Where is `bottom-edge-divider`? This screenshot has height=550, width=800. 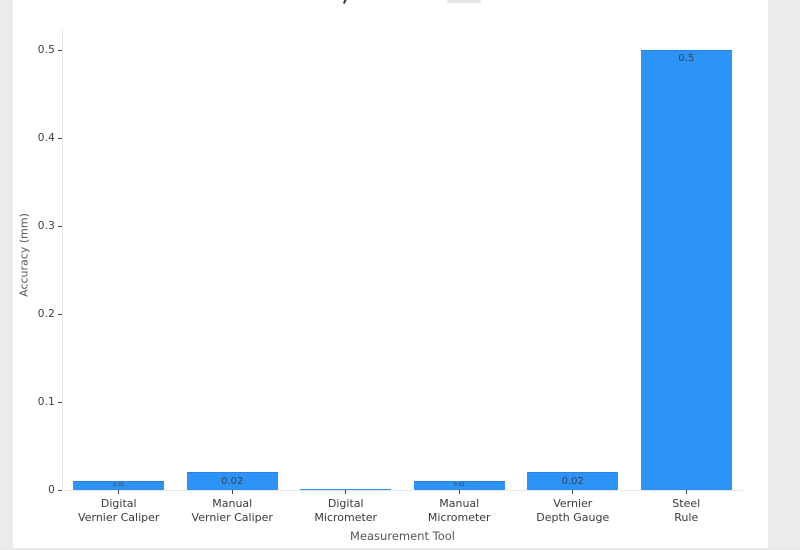 bottom-edge-divider is located at coordinates (400, 549).